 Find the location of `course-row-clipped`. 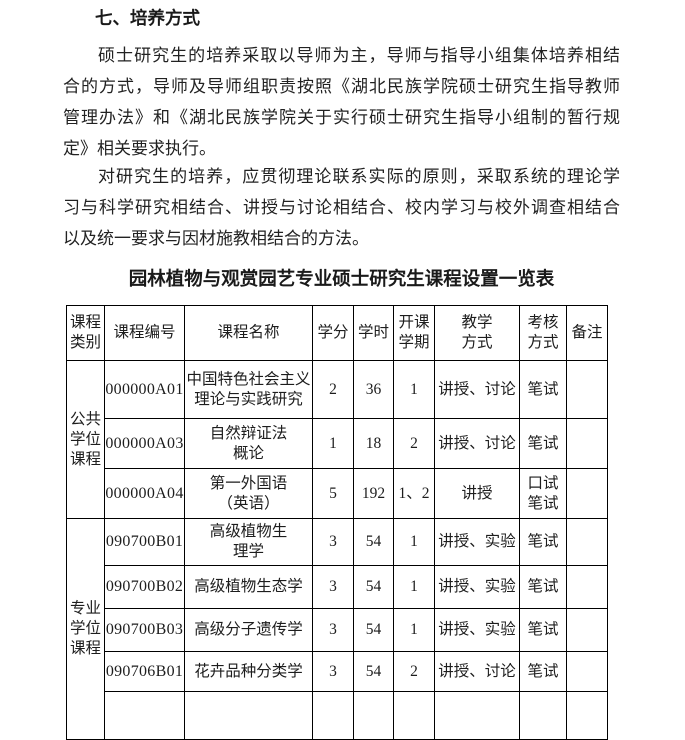

course-row-clipped is located at coordinates (337, 715).